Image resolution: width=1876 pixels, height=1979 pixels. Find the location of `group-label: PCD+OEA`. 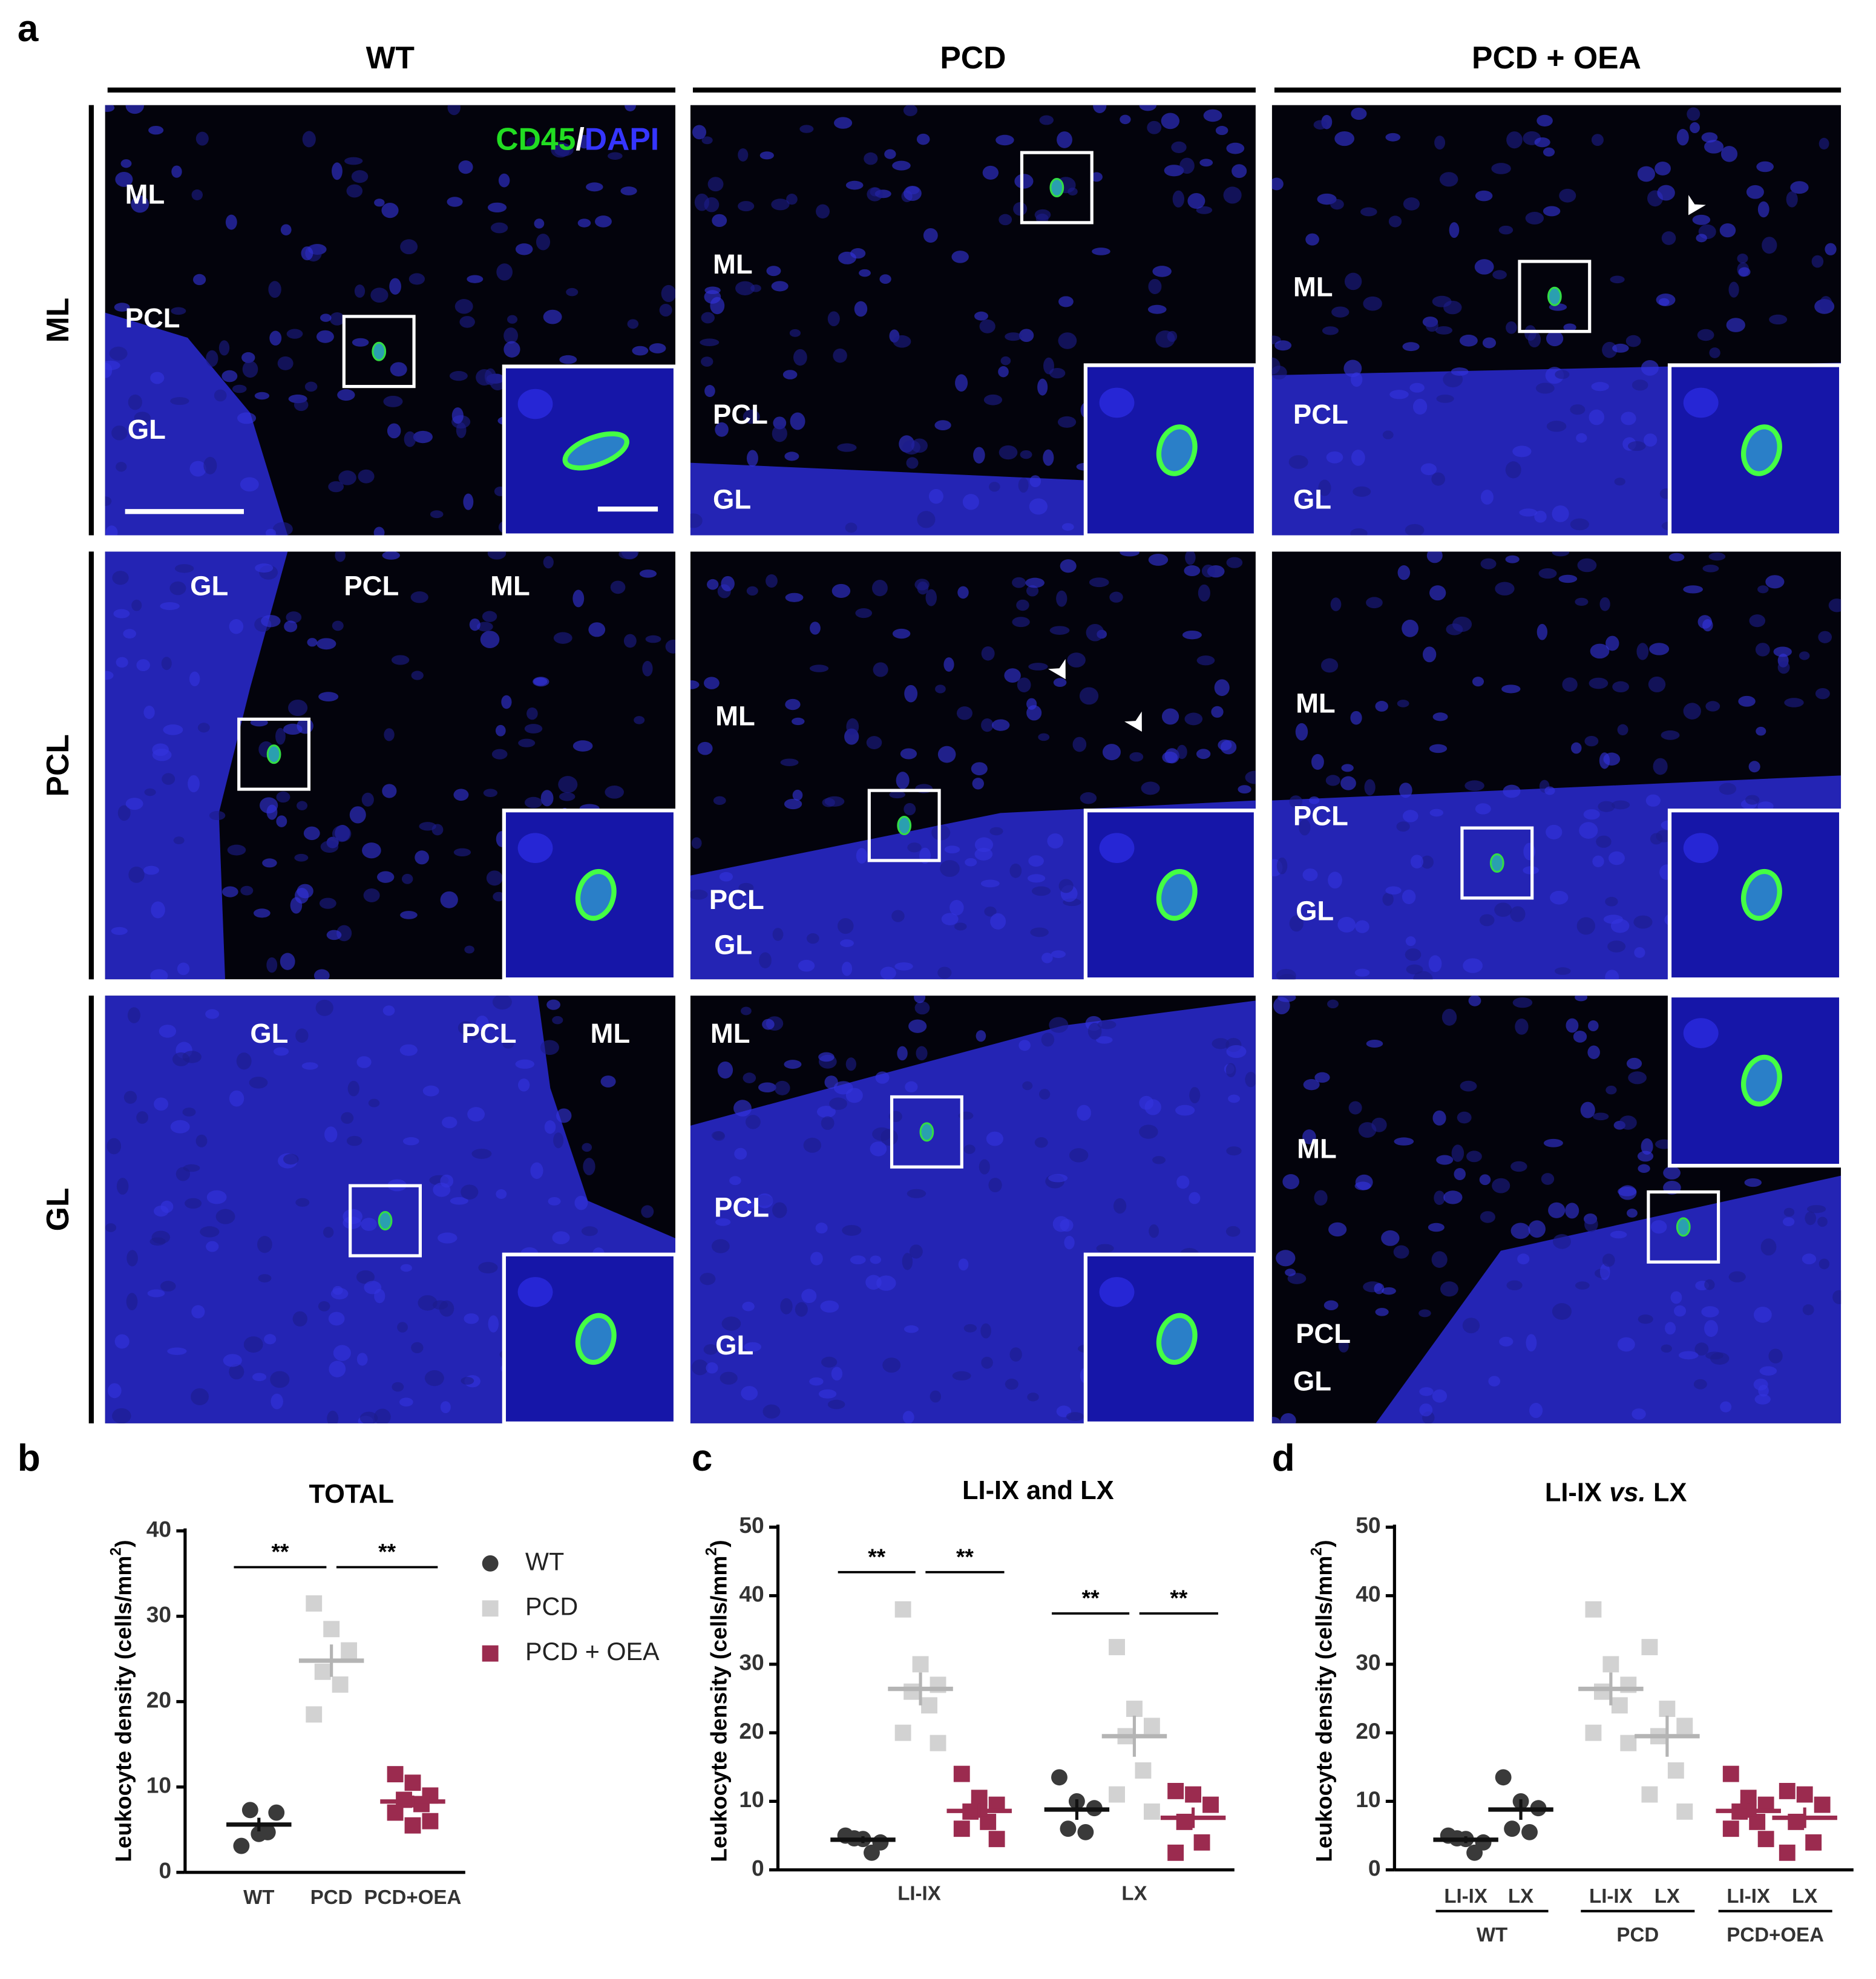

group-label: PCD+OEA is located at coordinates (1775, 1935).